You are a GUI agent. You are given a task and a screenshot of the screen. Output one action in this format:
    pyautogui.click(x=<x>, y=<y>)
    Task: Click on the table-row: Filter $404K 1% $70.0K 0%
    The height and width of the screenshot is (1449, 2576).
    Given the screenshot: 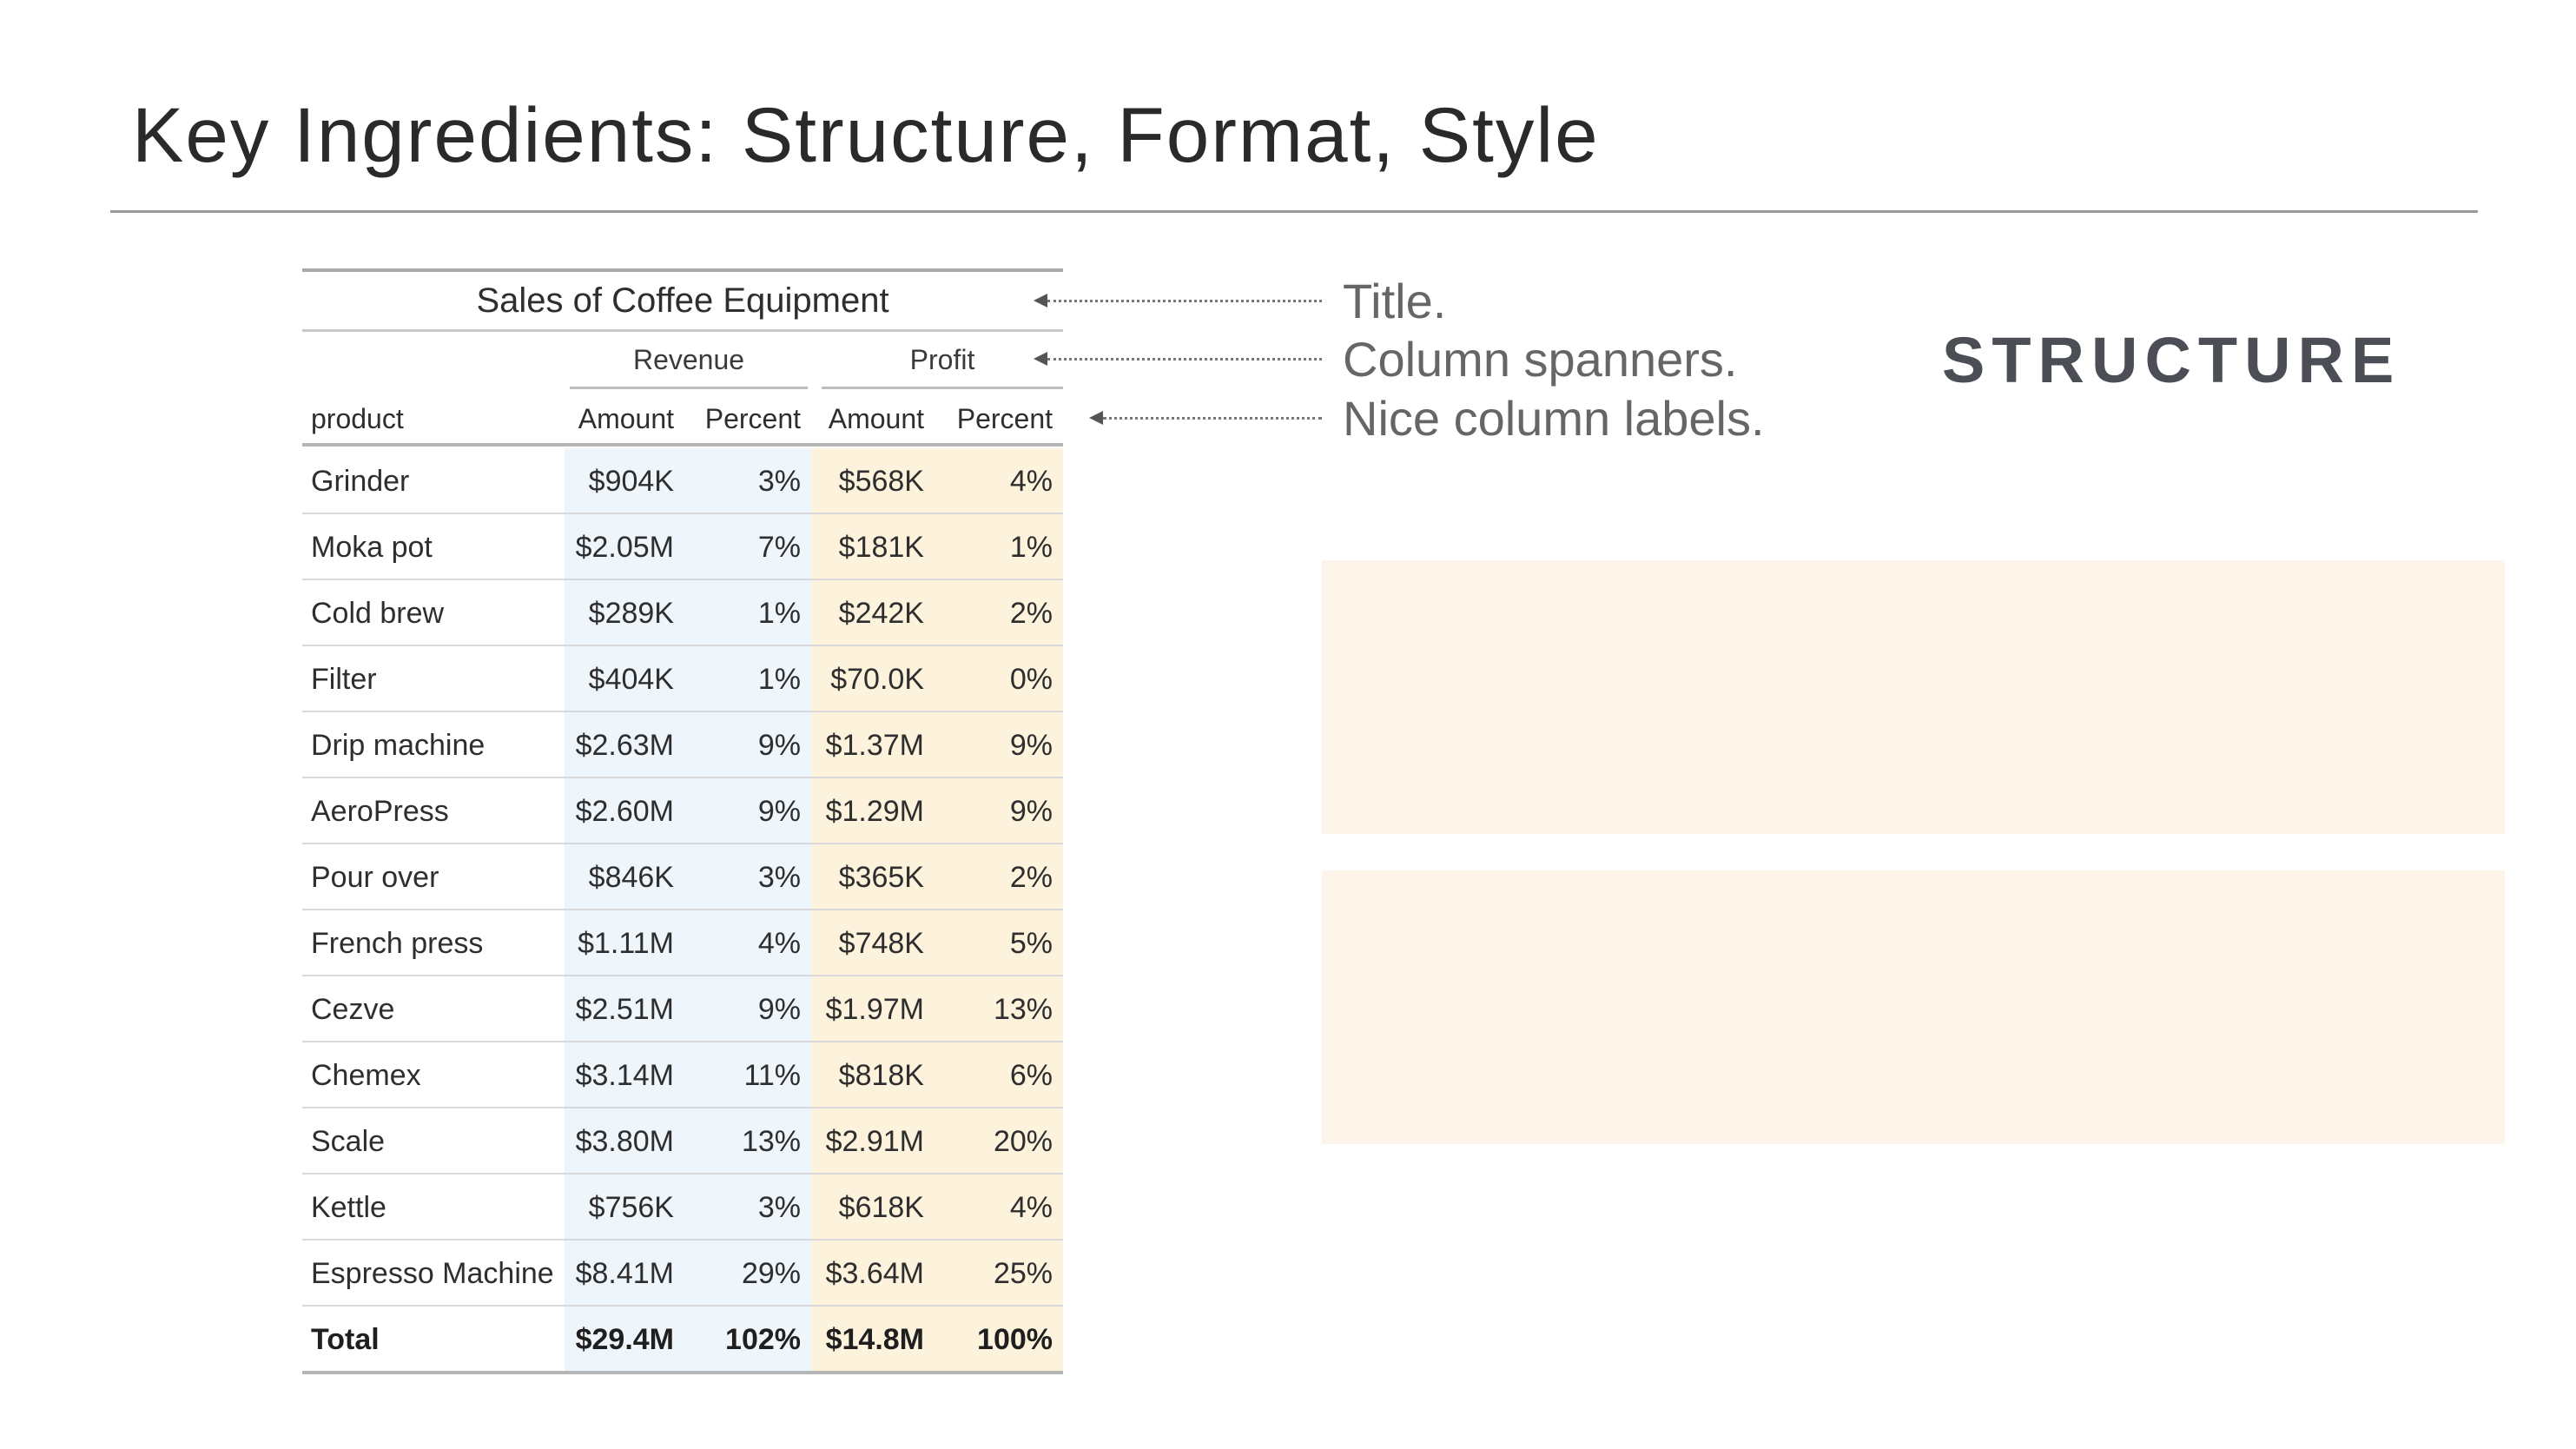 What is the action you would take?
    pyautogui.click(x=683, y=679)
    